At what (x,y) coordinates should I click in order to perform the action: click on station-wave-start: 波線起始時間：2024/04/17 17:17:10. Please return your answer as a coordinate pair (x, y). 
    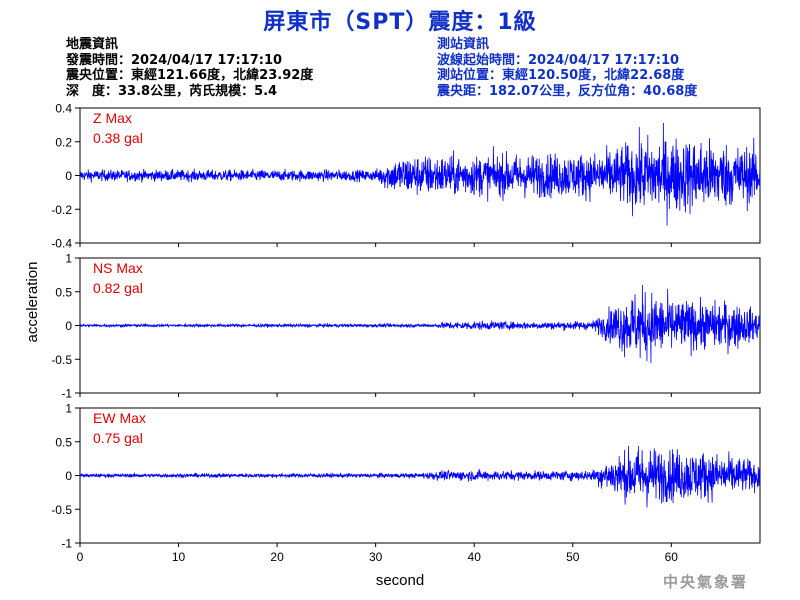
    Looking at the image, I should click on (558, 60).